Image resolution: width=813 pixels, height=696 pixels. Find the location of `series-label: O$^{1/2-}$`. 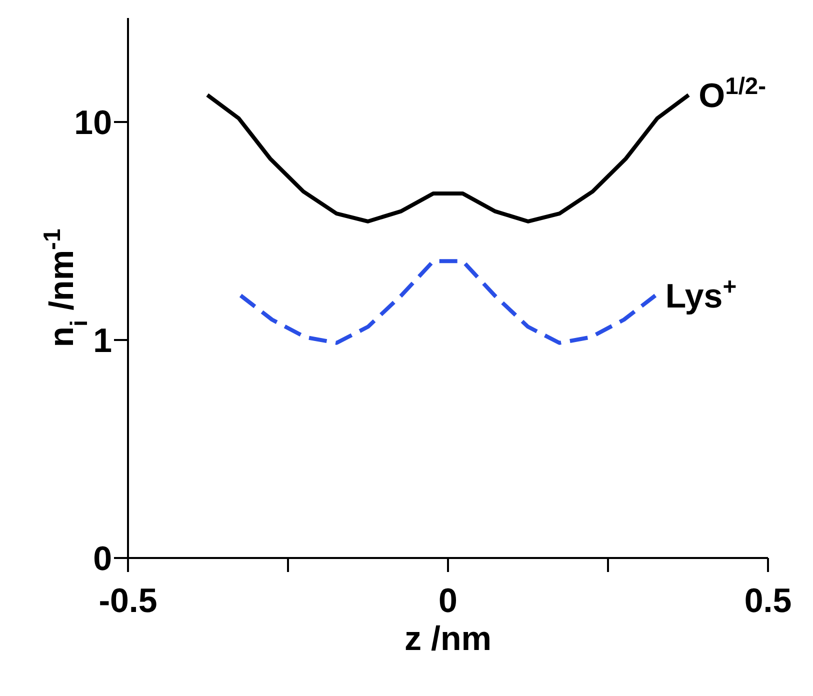

series-label: O$^{1/2-}$ is located at coordinates (732, 94).